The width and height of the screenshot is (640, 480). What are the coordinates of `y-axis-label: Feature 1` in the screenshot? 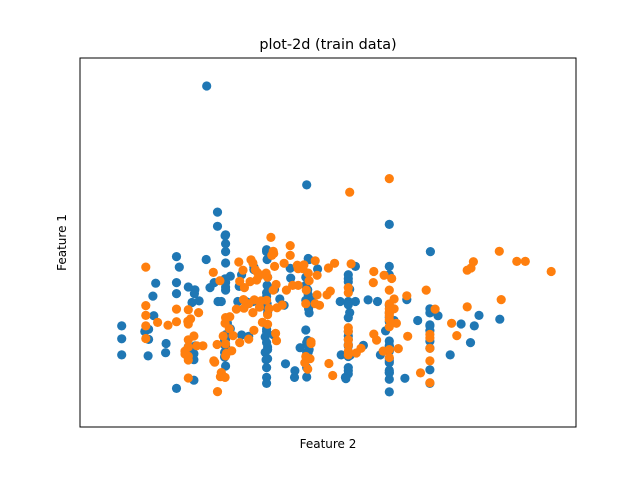 It's located at (62, 242).